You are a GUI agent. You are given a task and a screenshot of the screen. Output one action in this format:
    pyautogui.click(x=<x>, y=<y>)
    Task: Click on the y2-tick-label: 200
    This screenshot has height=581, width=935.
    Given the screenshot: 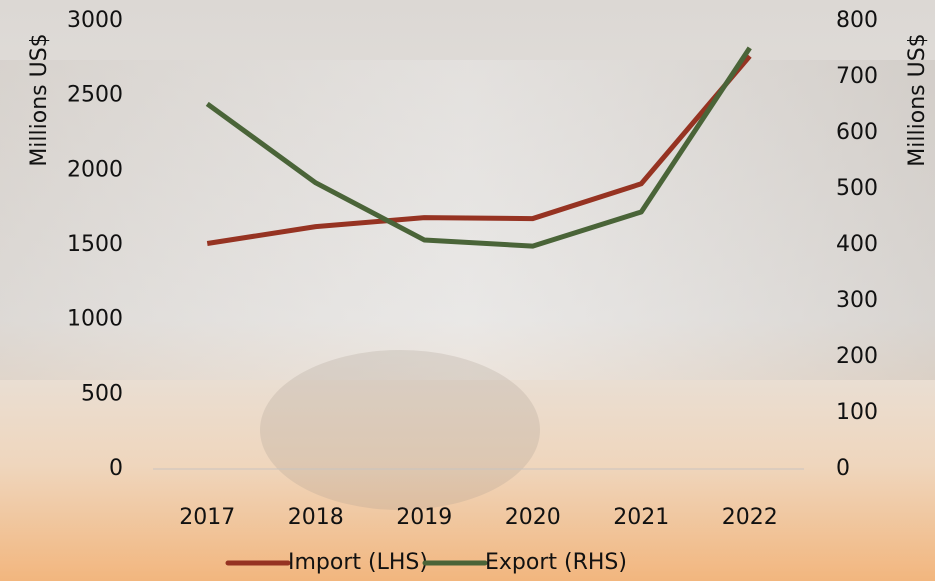 What is the action you would take?
    pyautogui.click(x=857, y=356)
    